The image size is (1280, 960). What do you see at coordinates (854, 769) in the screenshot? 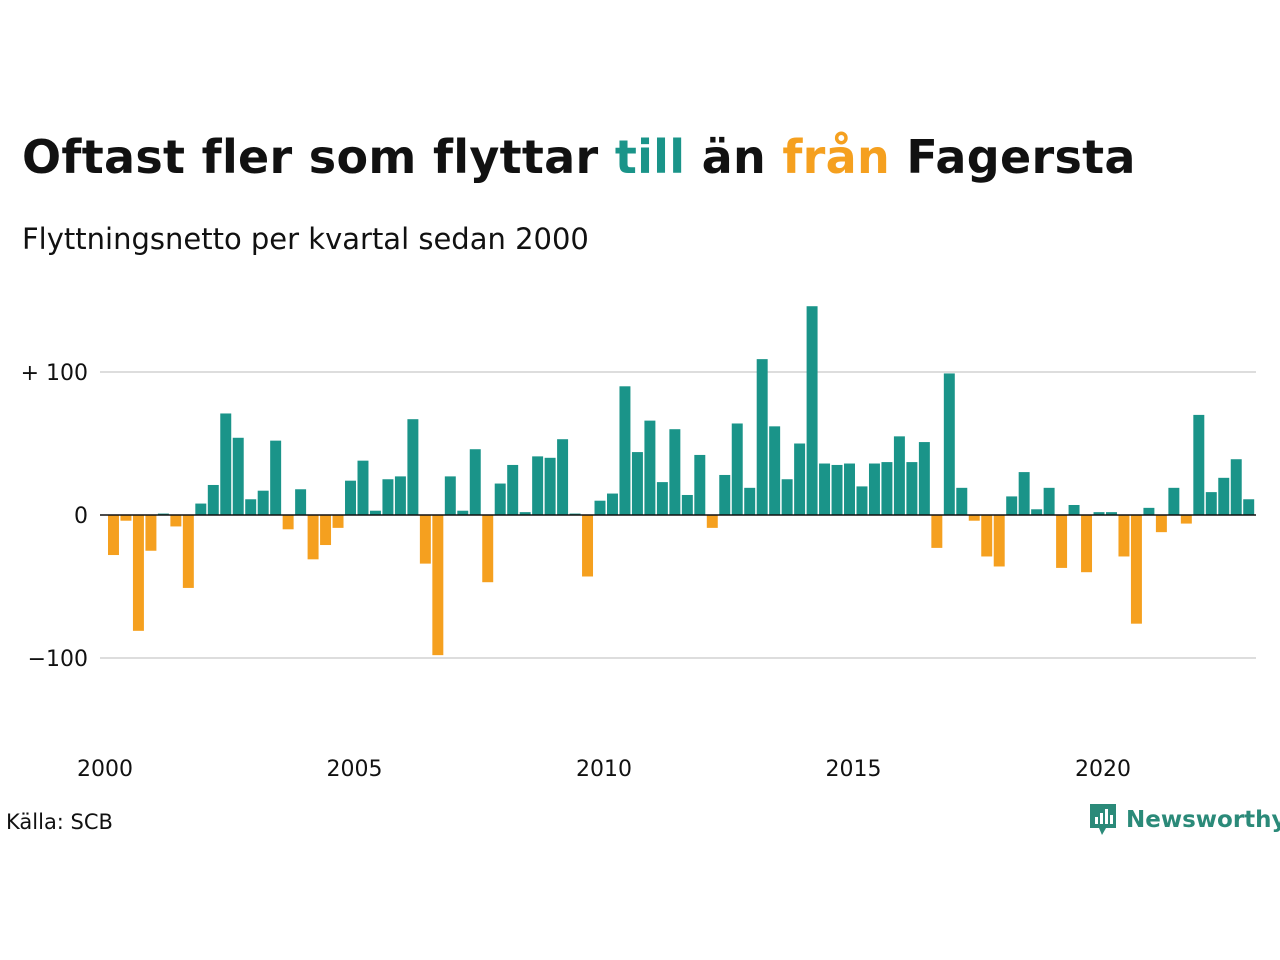
I see `x-tick-label: 2015` at bounding box center [854, 769].